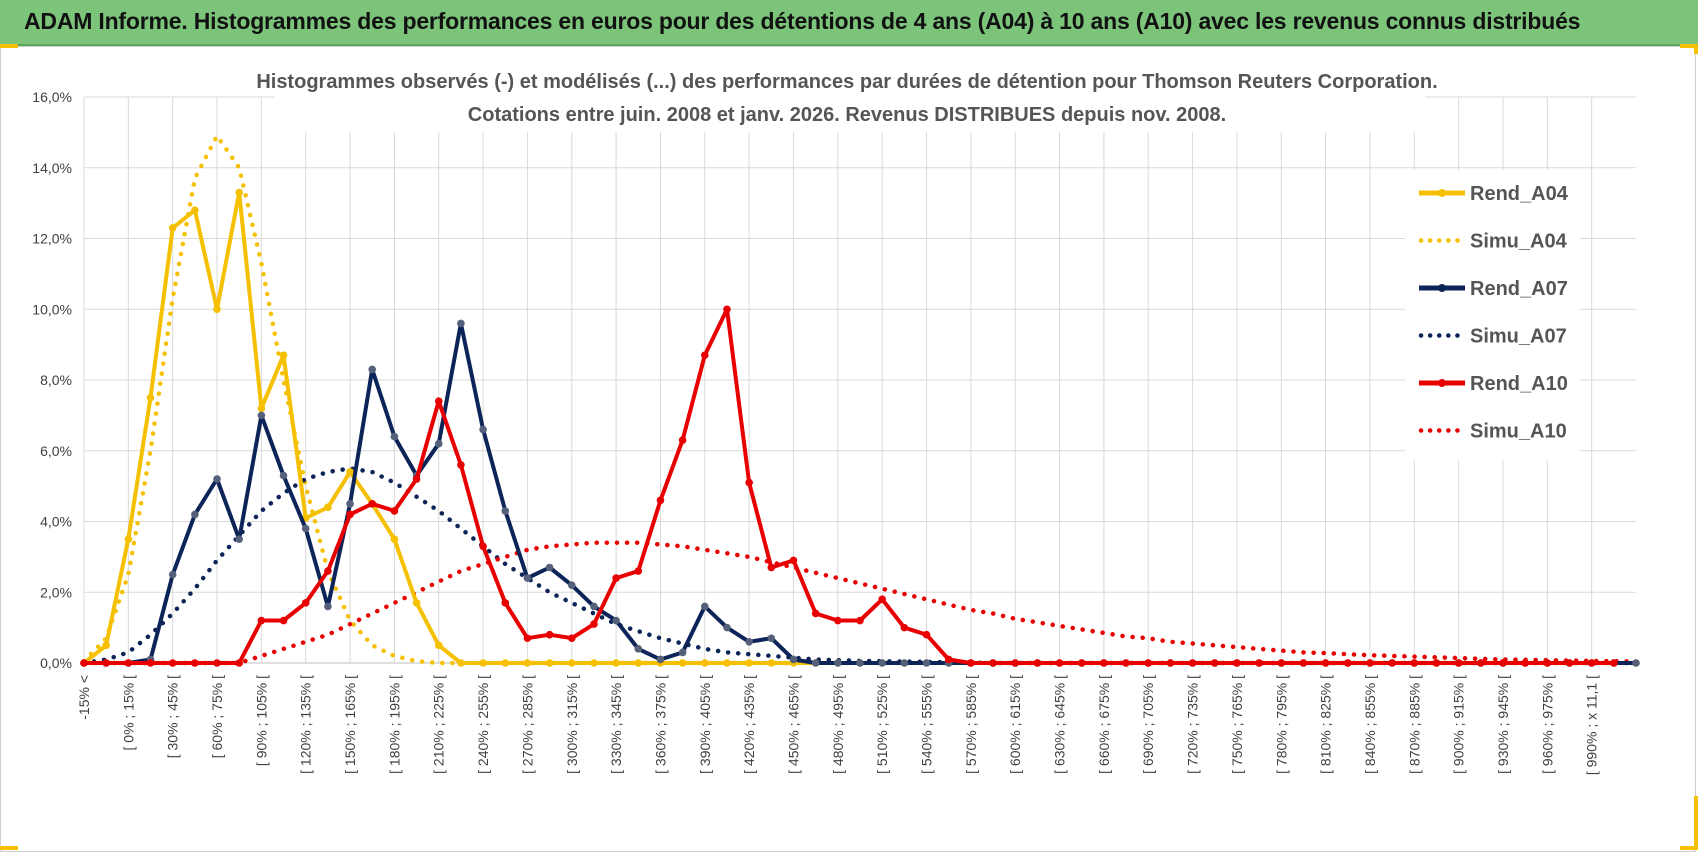 This screenshot has height=854, width=1698. What do you see at coordinates (1492, 337) in the screenshot?
I see `legend-item: Simu_A07` at bounding box center [1492, 337].